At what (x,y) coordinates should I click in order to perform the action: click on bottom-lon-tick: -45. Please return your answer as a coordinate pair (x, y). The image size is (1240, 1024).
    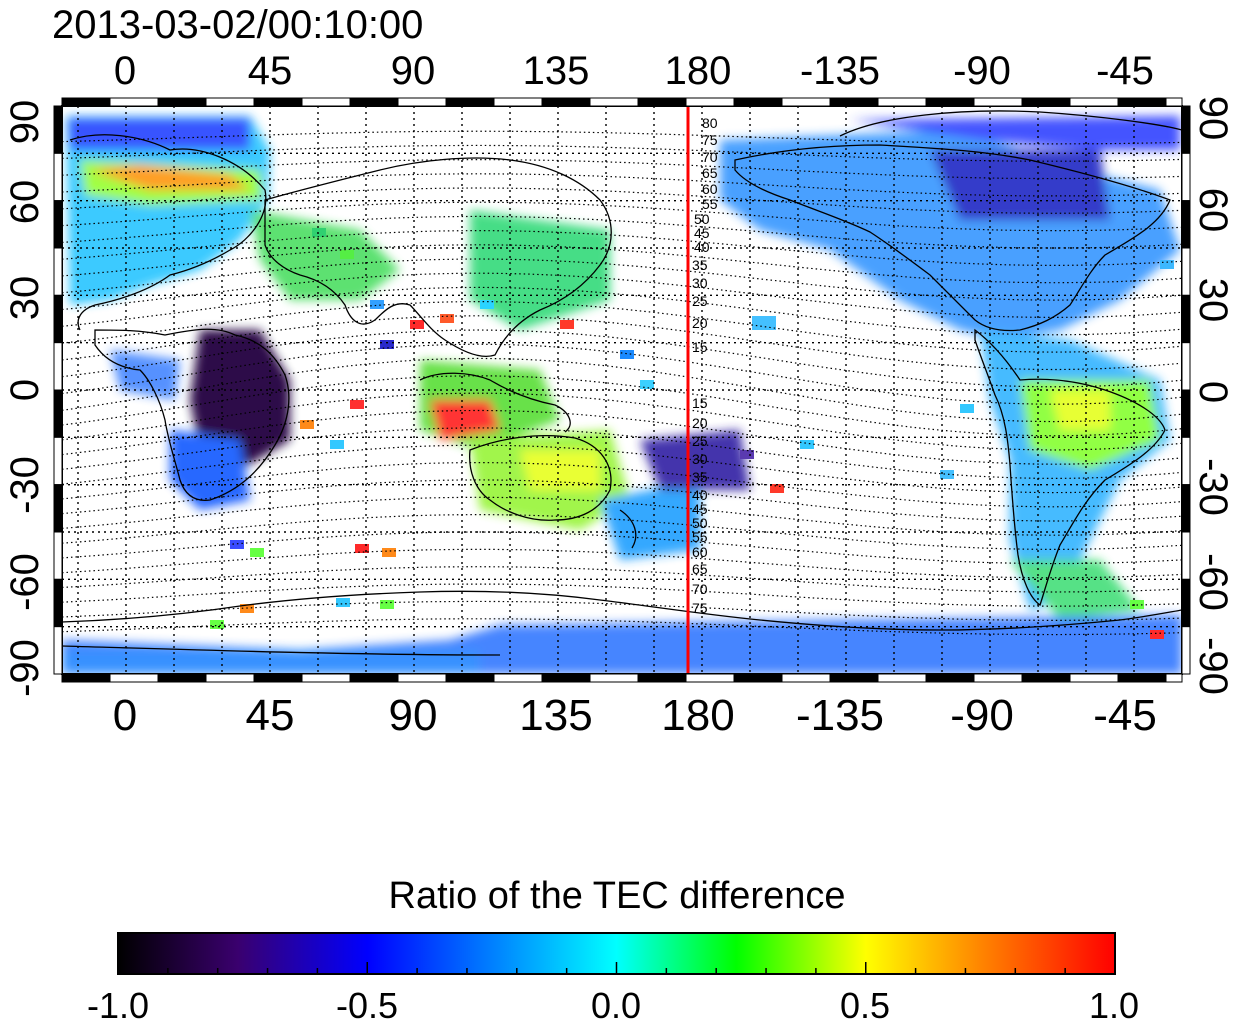
    Looking at the image, I should click on (1125, 715).